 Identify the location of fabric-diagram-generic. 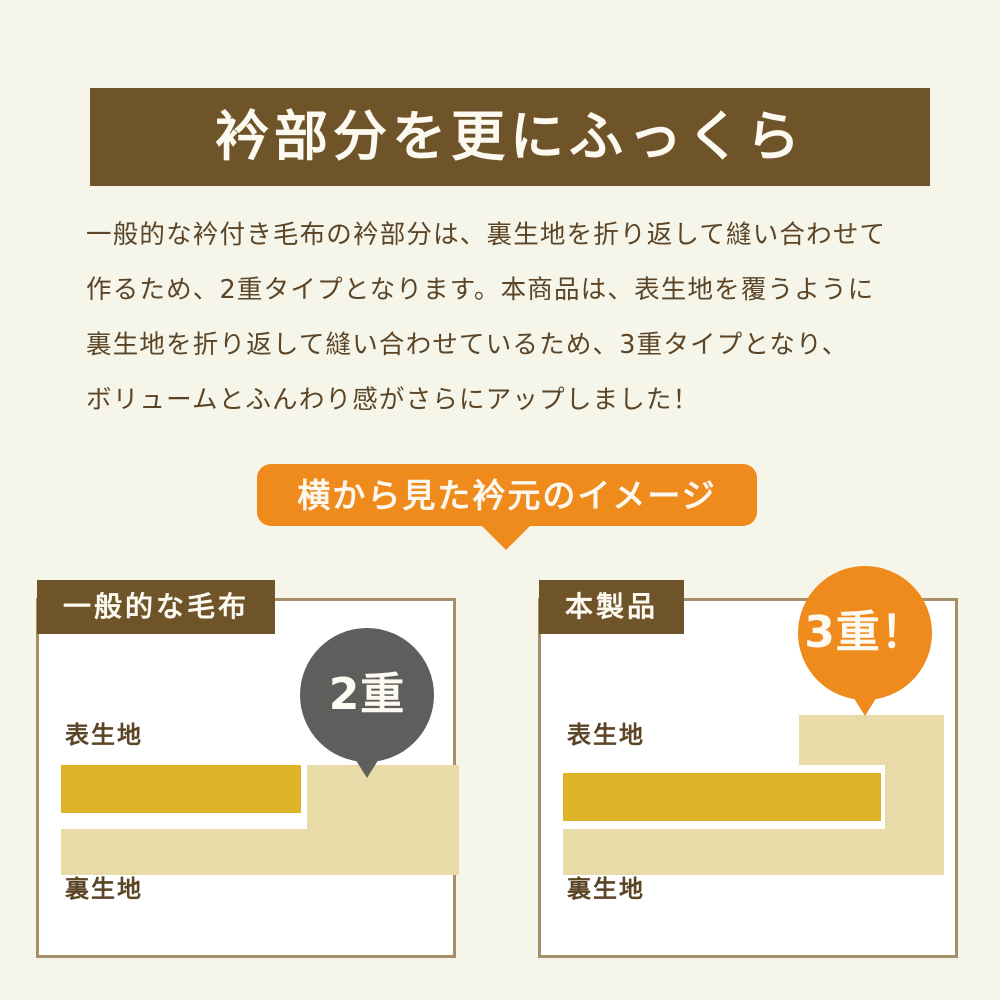
(249, 778).